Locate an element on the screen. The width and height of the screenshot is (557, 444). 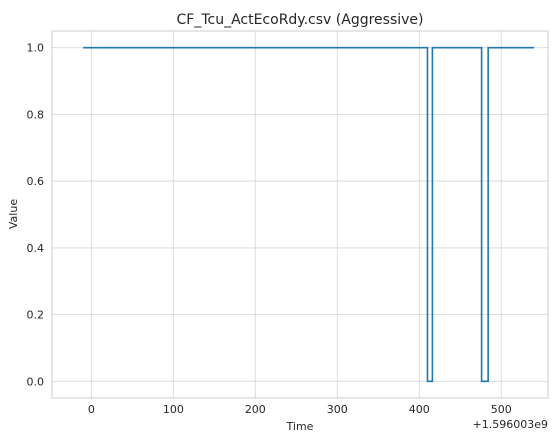
x-axis-offset-label: +1.596003e9 is located at coordinates (510, 424).